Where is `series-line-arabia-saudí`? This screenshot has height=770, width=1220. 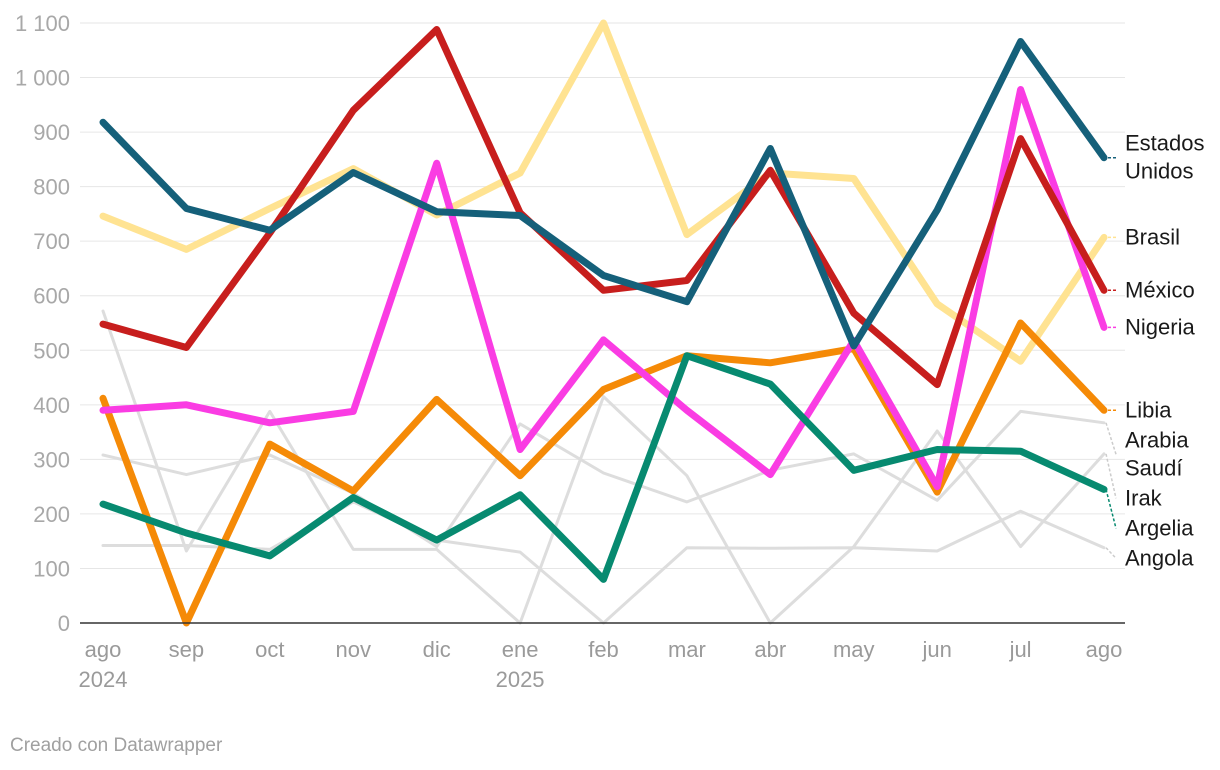 series-line-arabia-saudí is located at coordinates (603, 479).